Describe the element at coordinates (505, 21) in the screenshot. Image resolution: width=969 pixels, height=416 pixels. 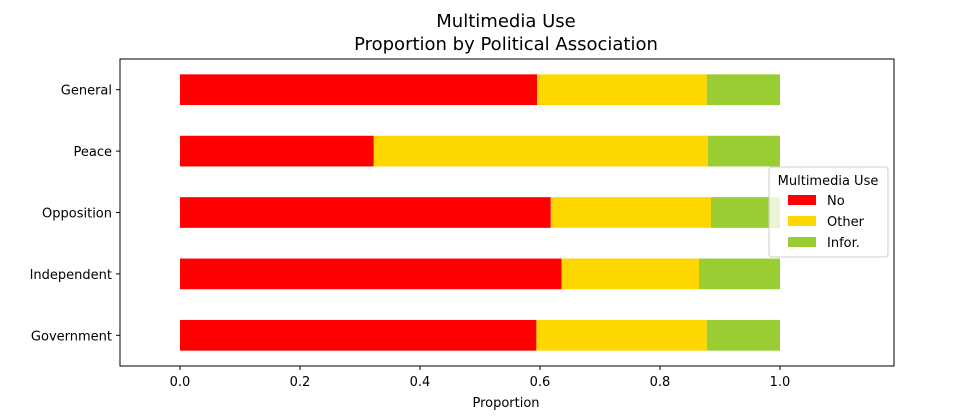
I see `chart-title: Multimedia Use` at that location.